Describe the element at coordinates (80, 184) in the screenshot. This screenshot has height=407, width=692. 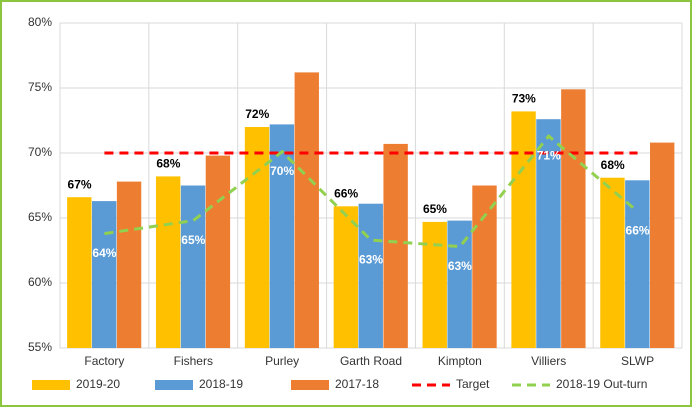
I see `bar-value-label: 67%` at that location.